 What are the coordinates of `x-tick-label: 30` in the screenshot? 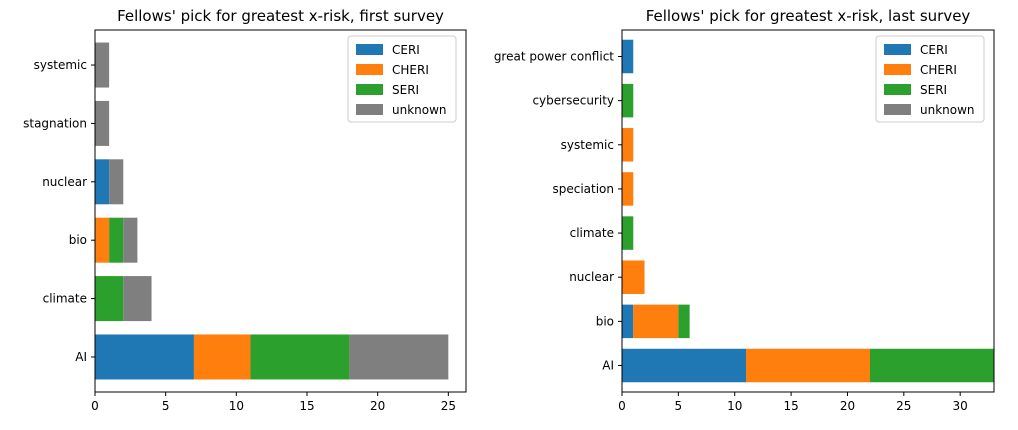 It's located at (960, 406).